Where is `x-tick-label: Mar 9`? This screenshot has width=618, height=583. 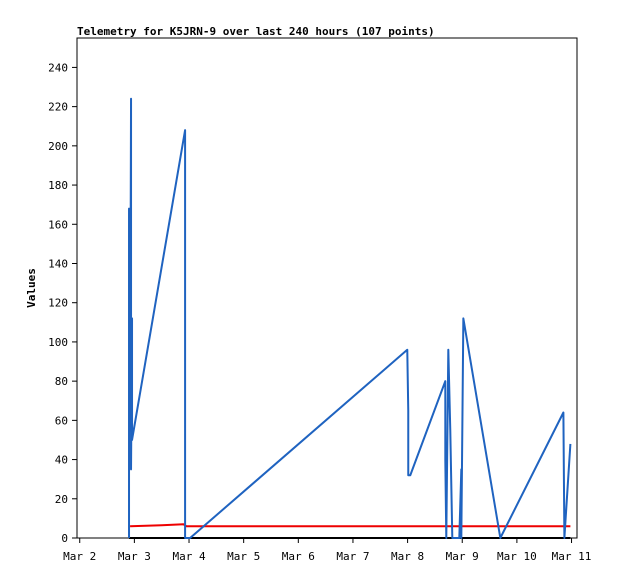 x-tick-label: Mar 9 is located at coordinates (462, 556).